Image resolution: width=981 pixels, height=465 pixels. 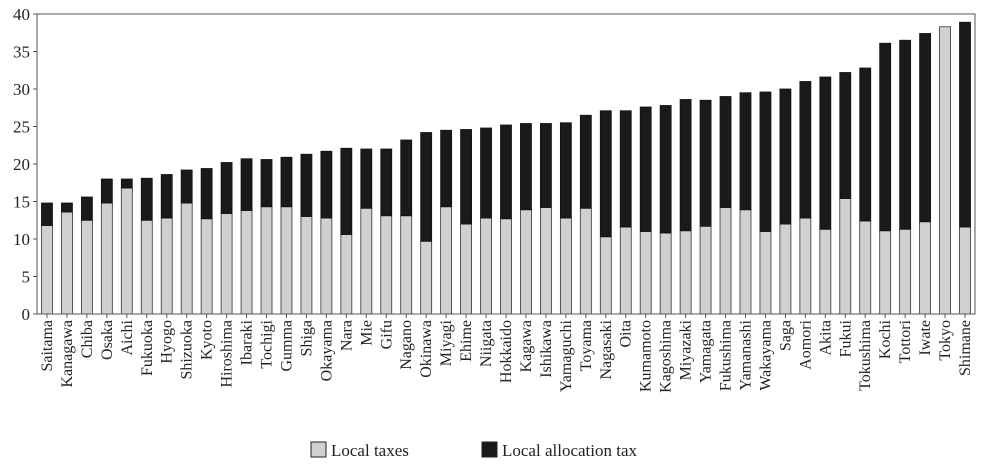 I want to click on x-category-label: Kochi, so click(x=885, y=339).